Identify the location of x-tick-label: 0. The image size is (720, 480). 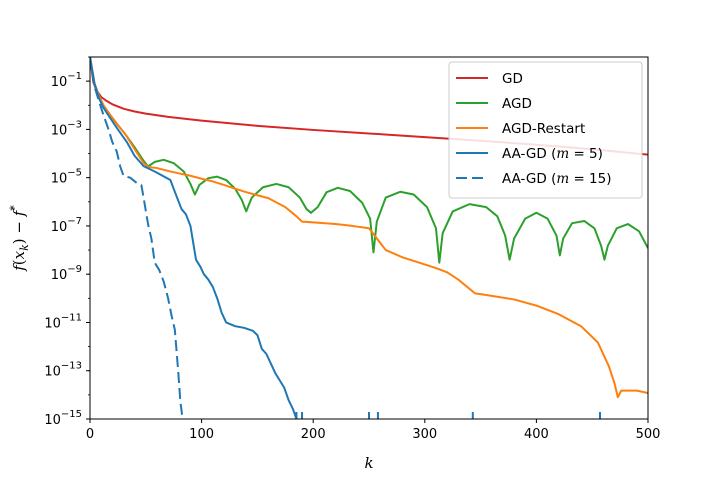
(90, 434).